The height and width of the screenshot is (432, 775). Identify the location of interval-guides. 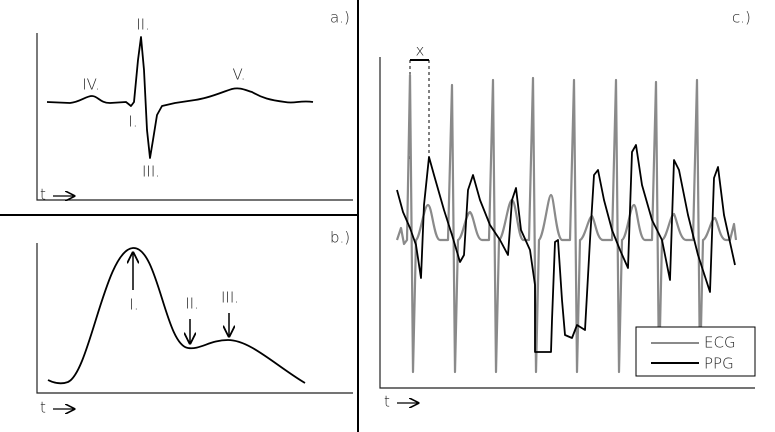
(419, 110).